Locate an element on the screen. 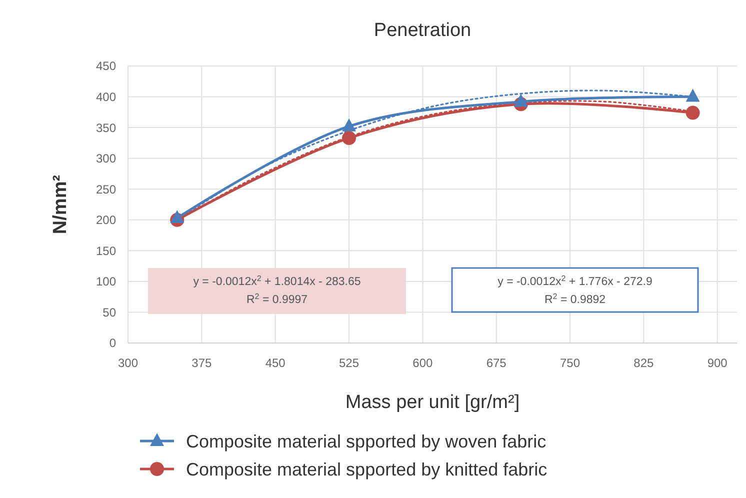  legend-label: Composite material spported by woven fabric is located at coordinates (366, 441).